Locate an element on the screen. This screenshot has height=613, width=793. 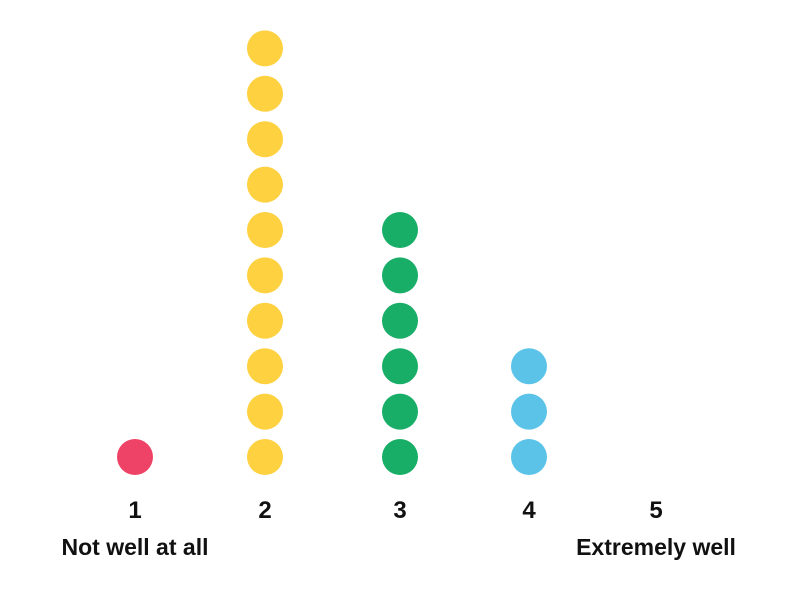
scale-anchor-high-label: Extremely well is located at coordinates (656, 547).